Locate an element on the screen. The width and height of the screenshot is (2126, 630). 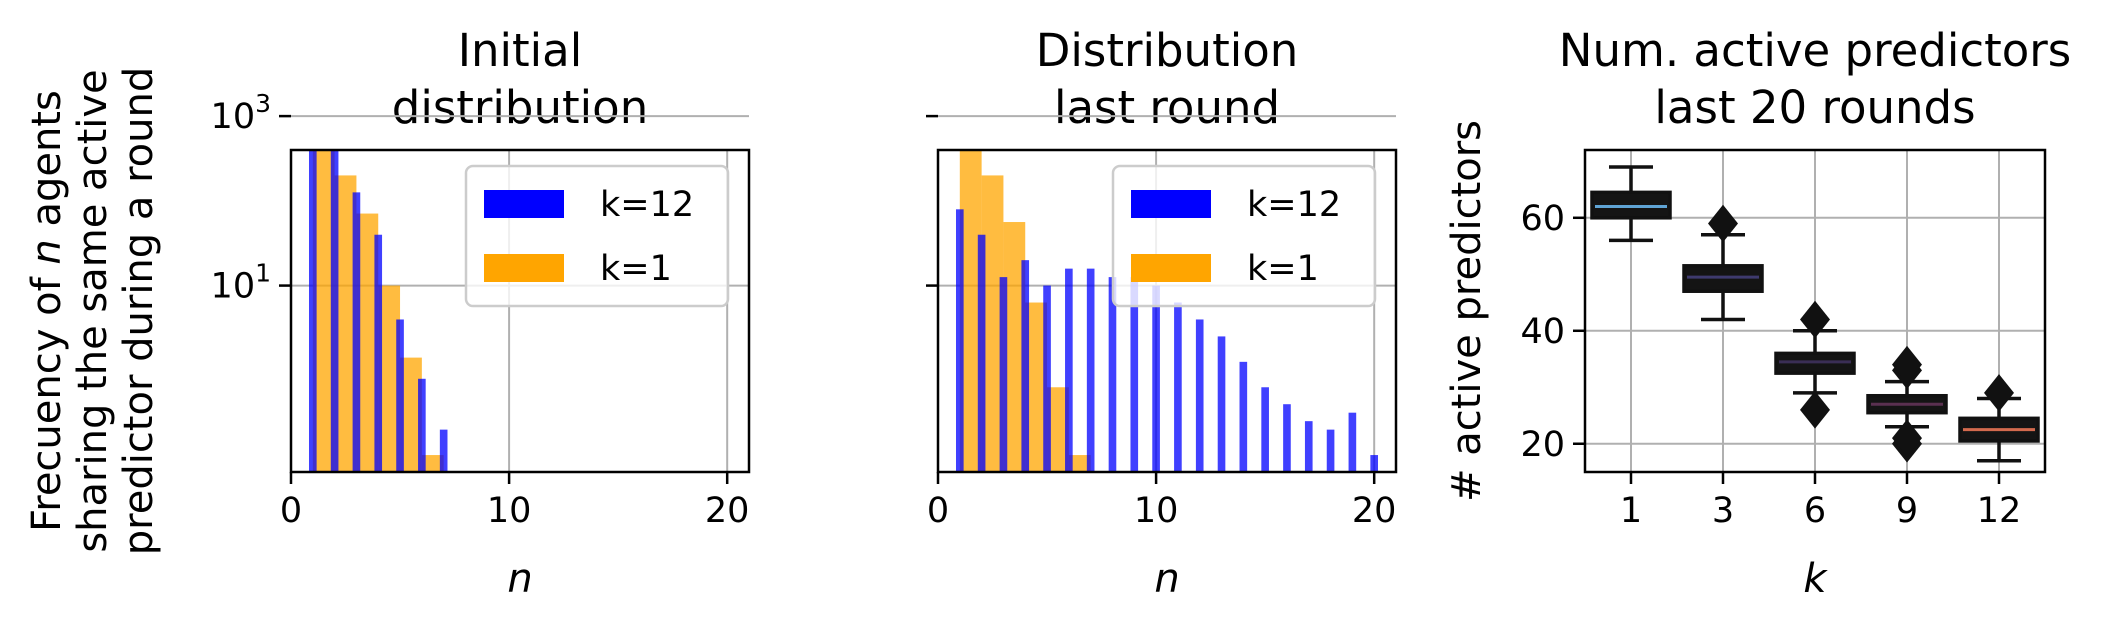
p1-xtick-label: 20 is located at coordinates (727, 511).